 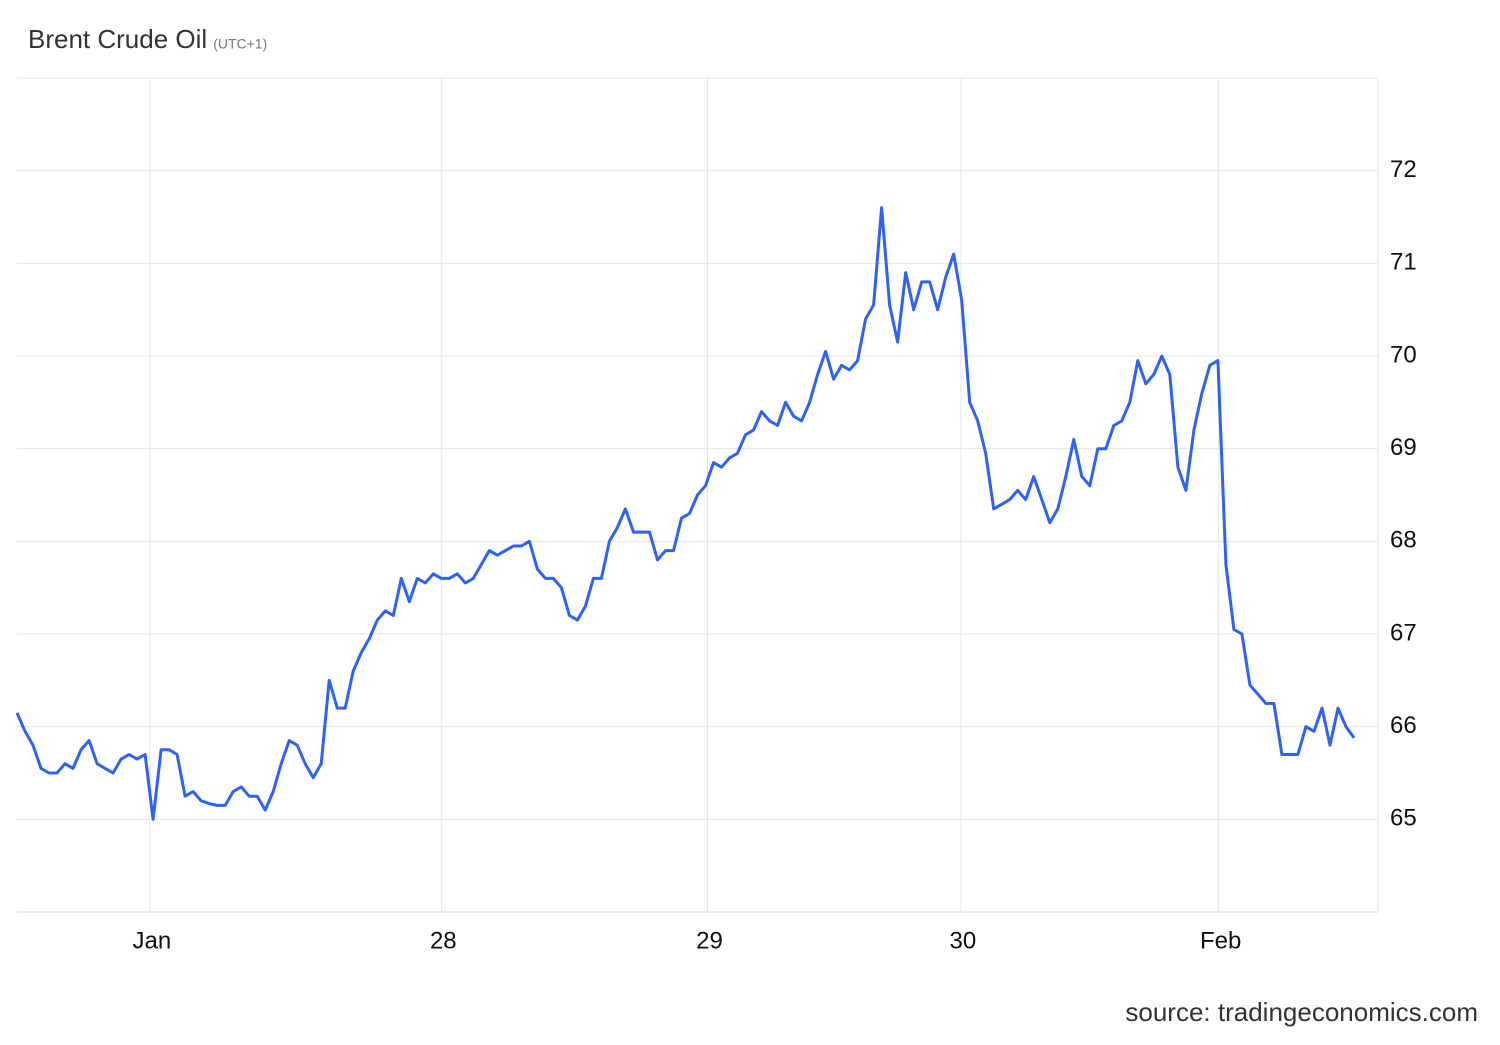 I want to click on y-tick-label: 71, so click(x=1403, y=262).